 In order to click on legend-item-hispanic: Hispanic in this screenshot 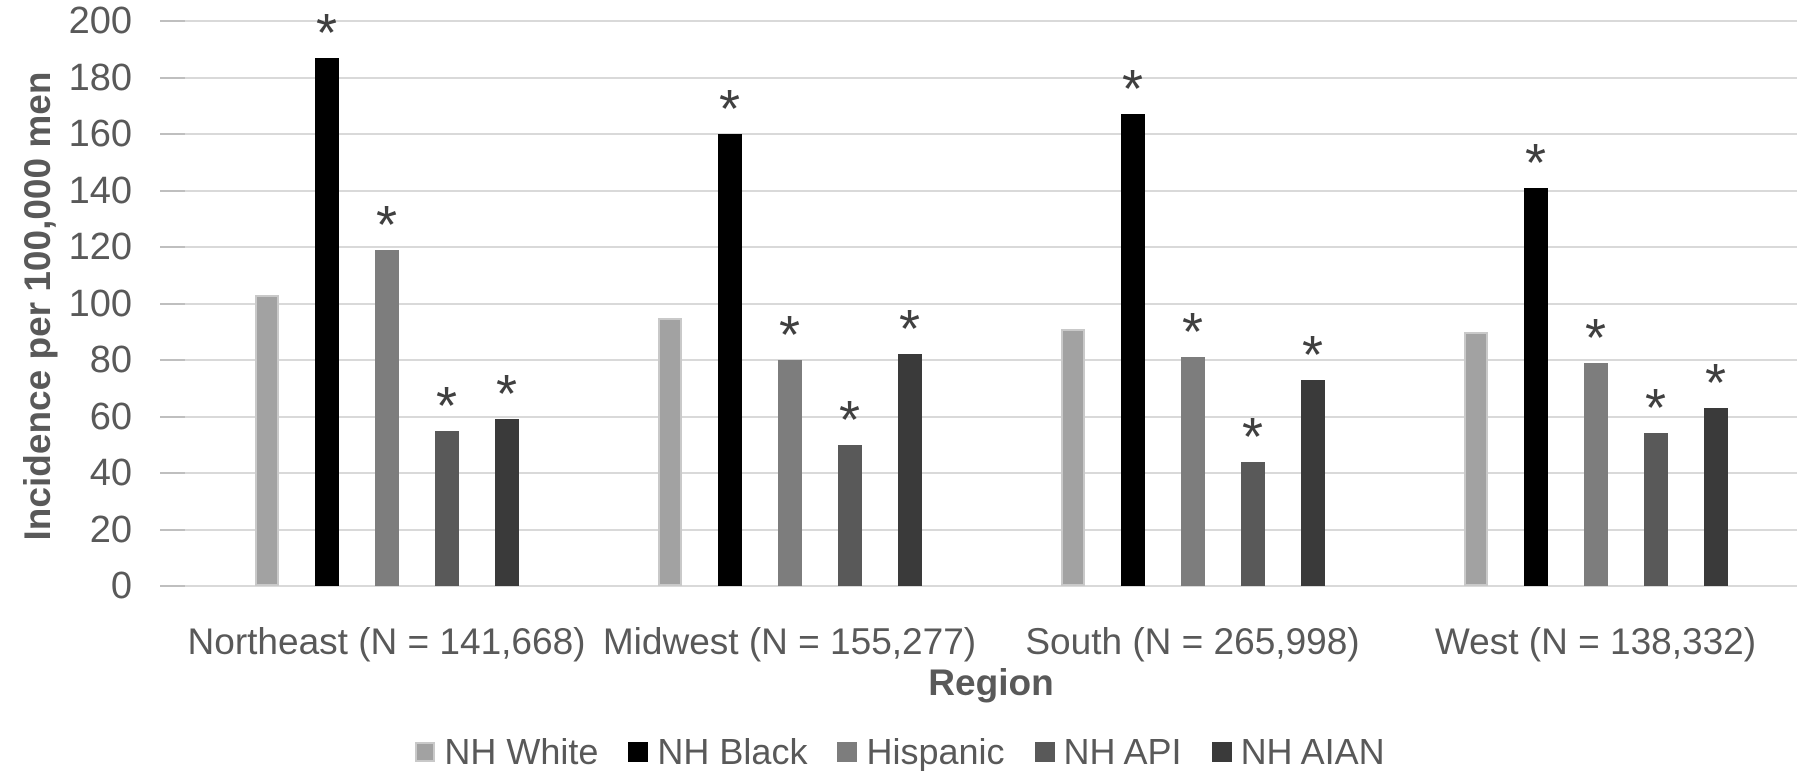, I will do `click(921, 751)`.